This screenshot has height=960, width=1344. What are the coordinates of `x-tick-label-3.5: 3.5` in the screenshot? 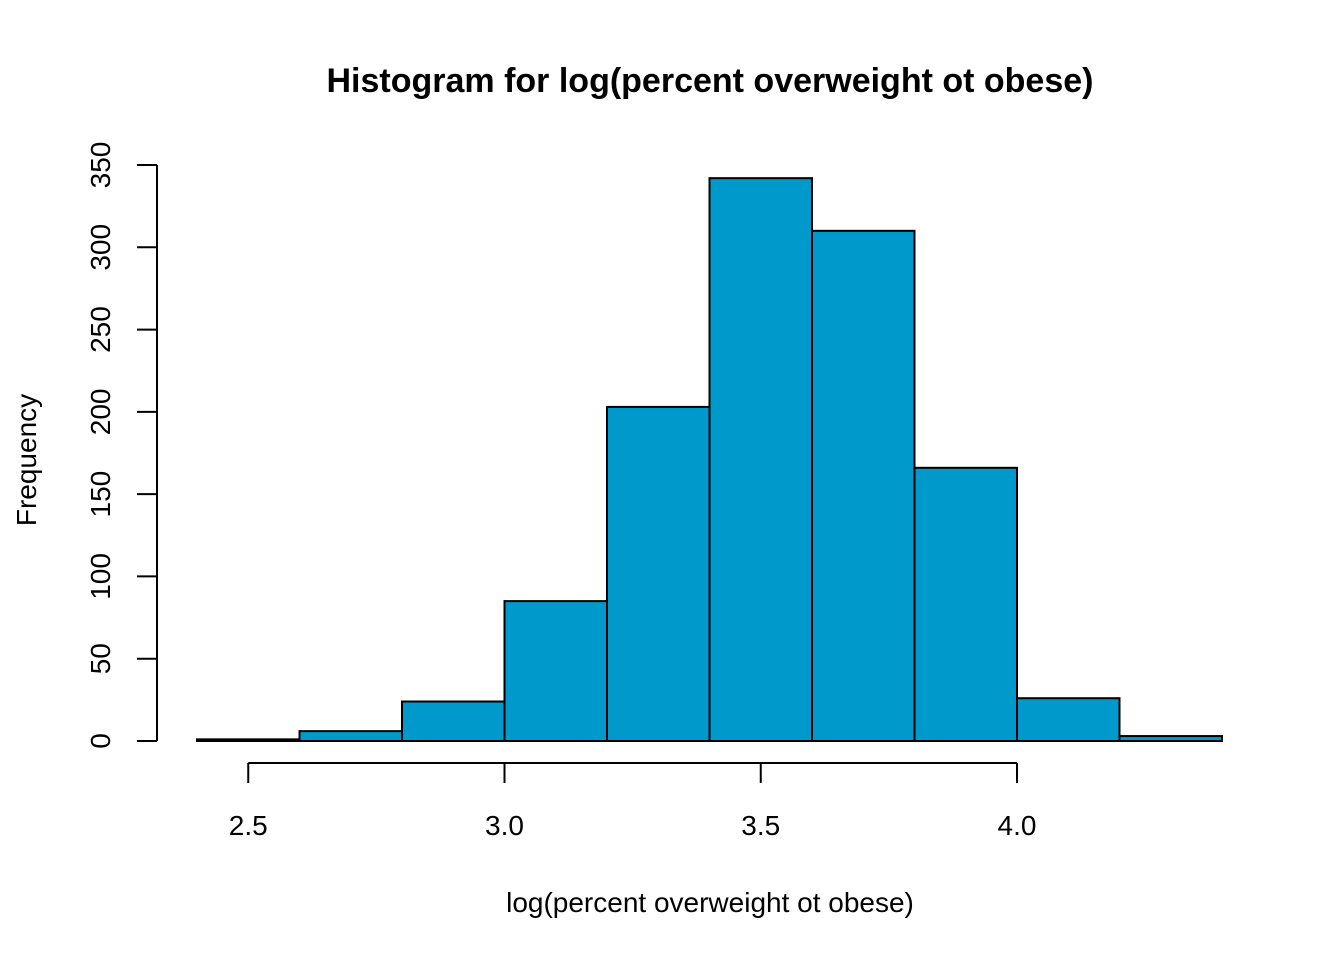 It's located at (760, 825).